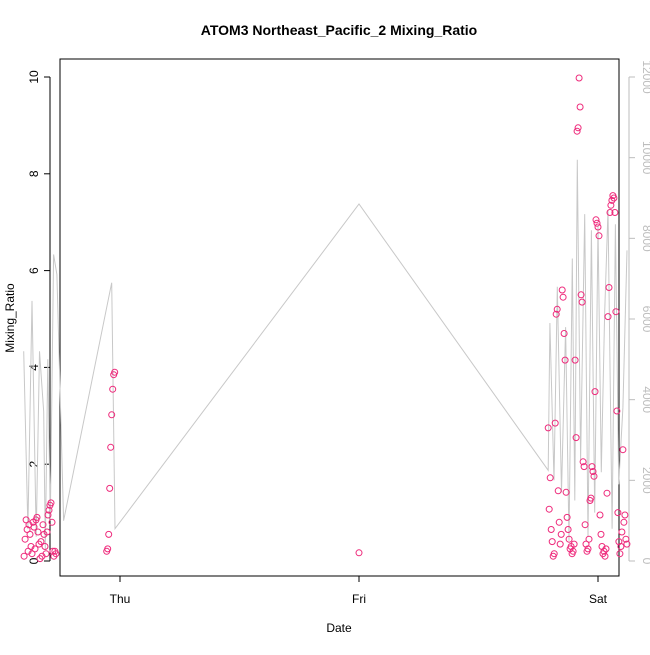 This screenshot has width=650, height=655. What do you see at coordinates (120, 599) in the screenshot?
I see `x-tick-label: Thu` at bounding box center [120, 599].